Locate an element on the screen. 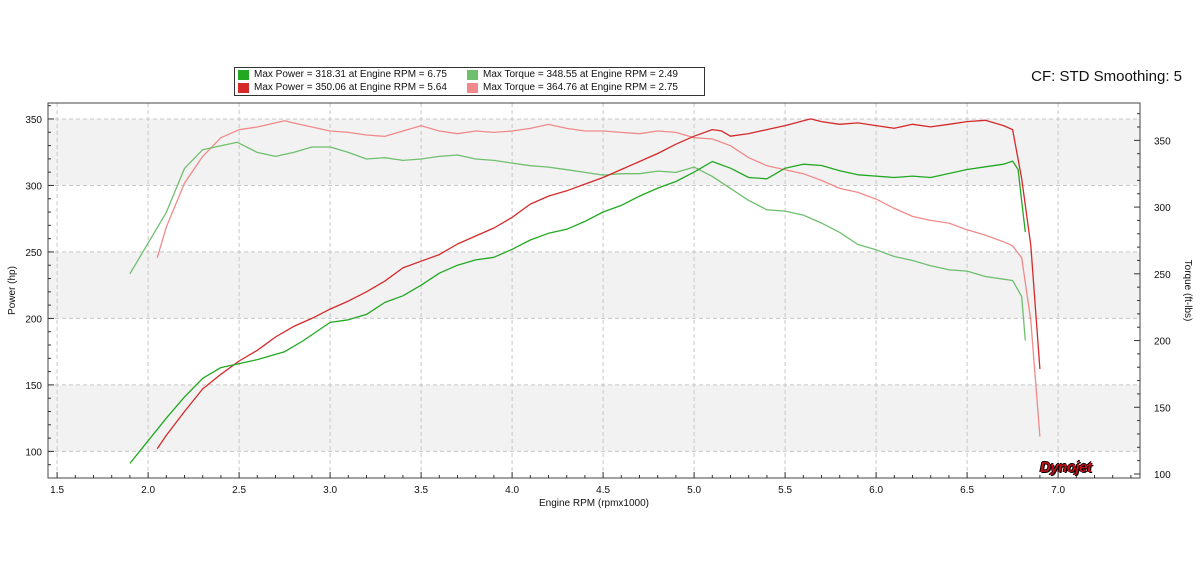 The width and height of the screenshot is (1200, 567). y2-tick-label: 300 is located at coordinates (1162, 208).